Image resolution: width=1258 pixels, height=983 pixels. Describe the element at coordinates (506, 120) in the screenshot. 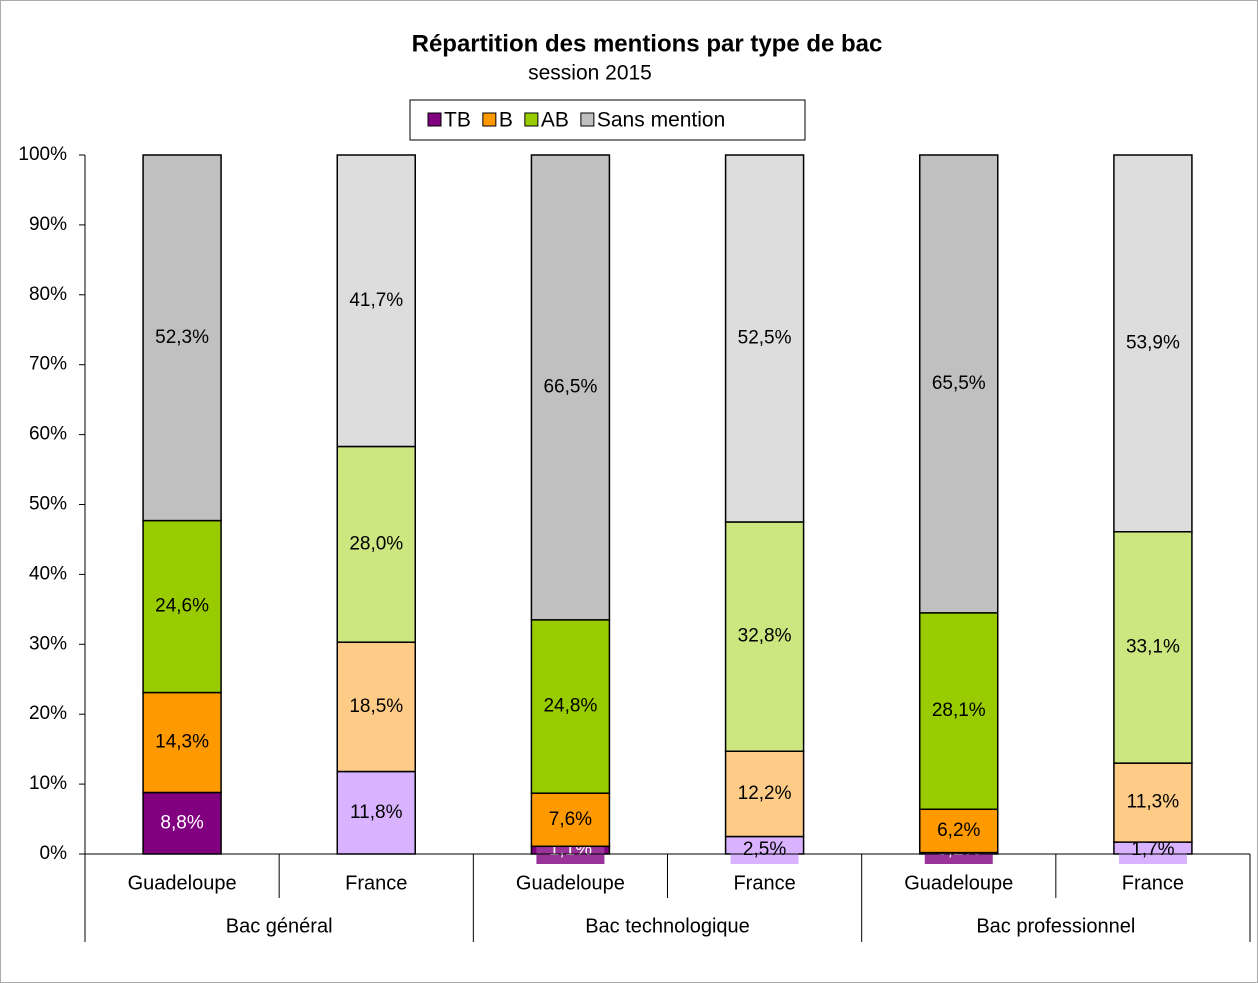

I see `legend-label: B` at that location.